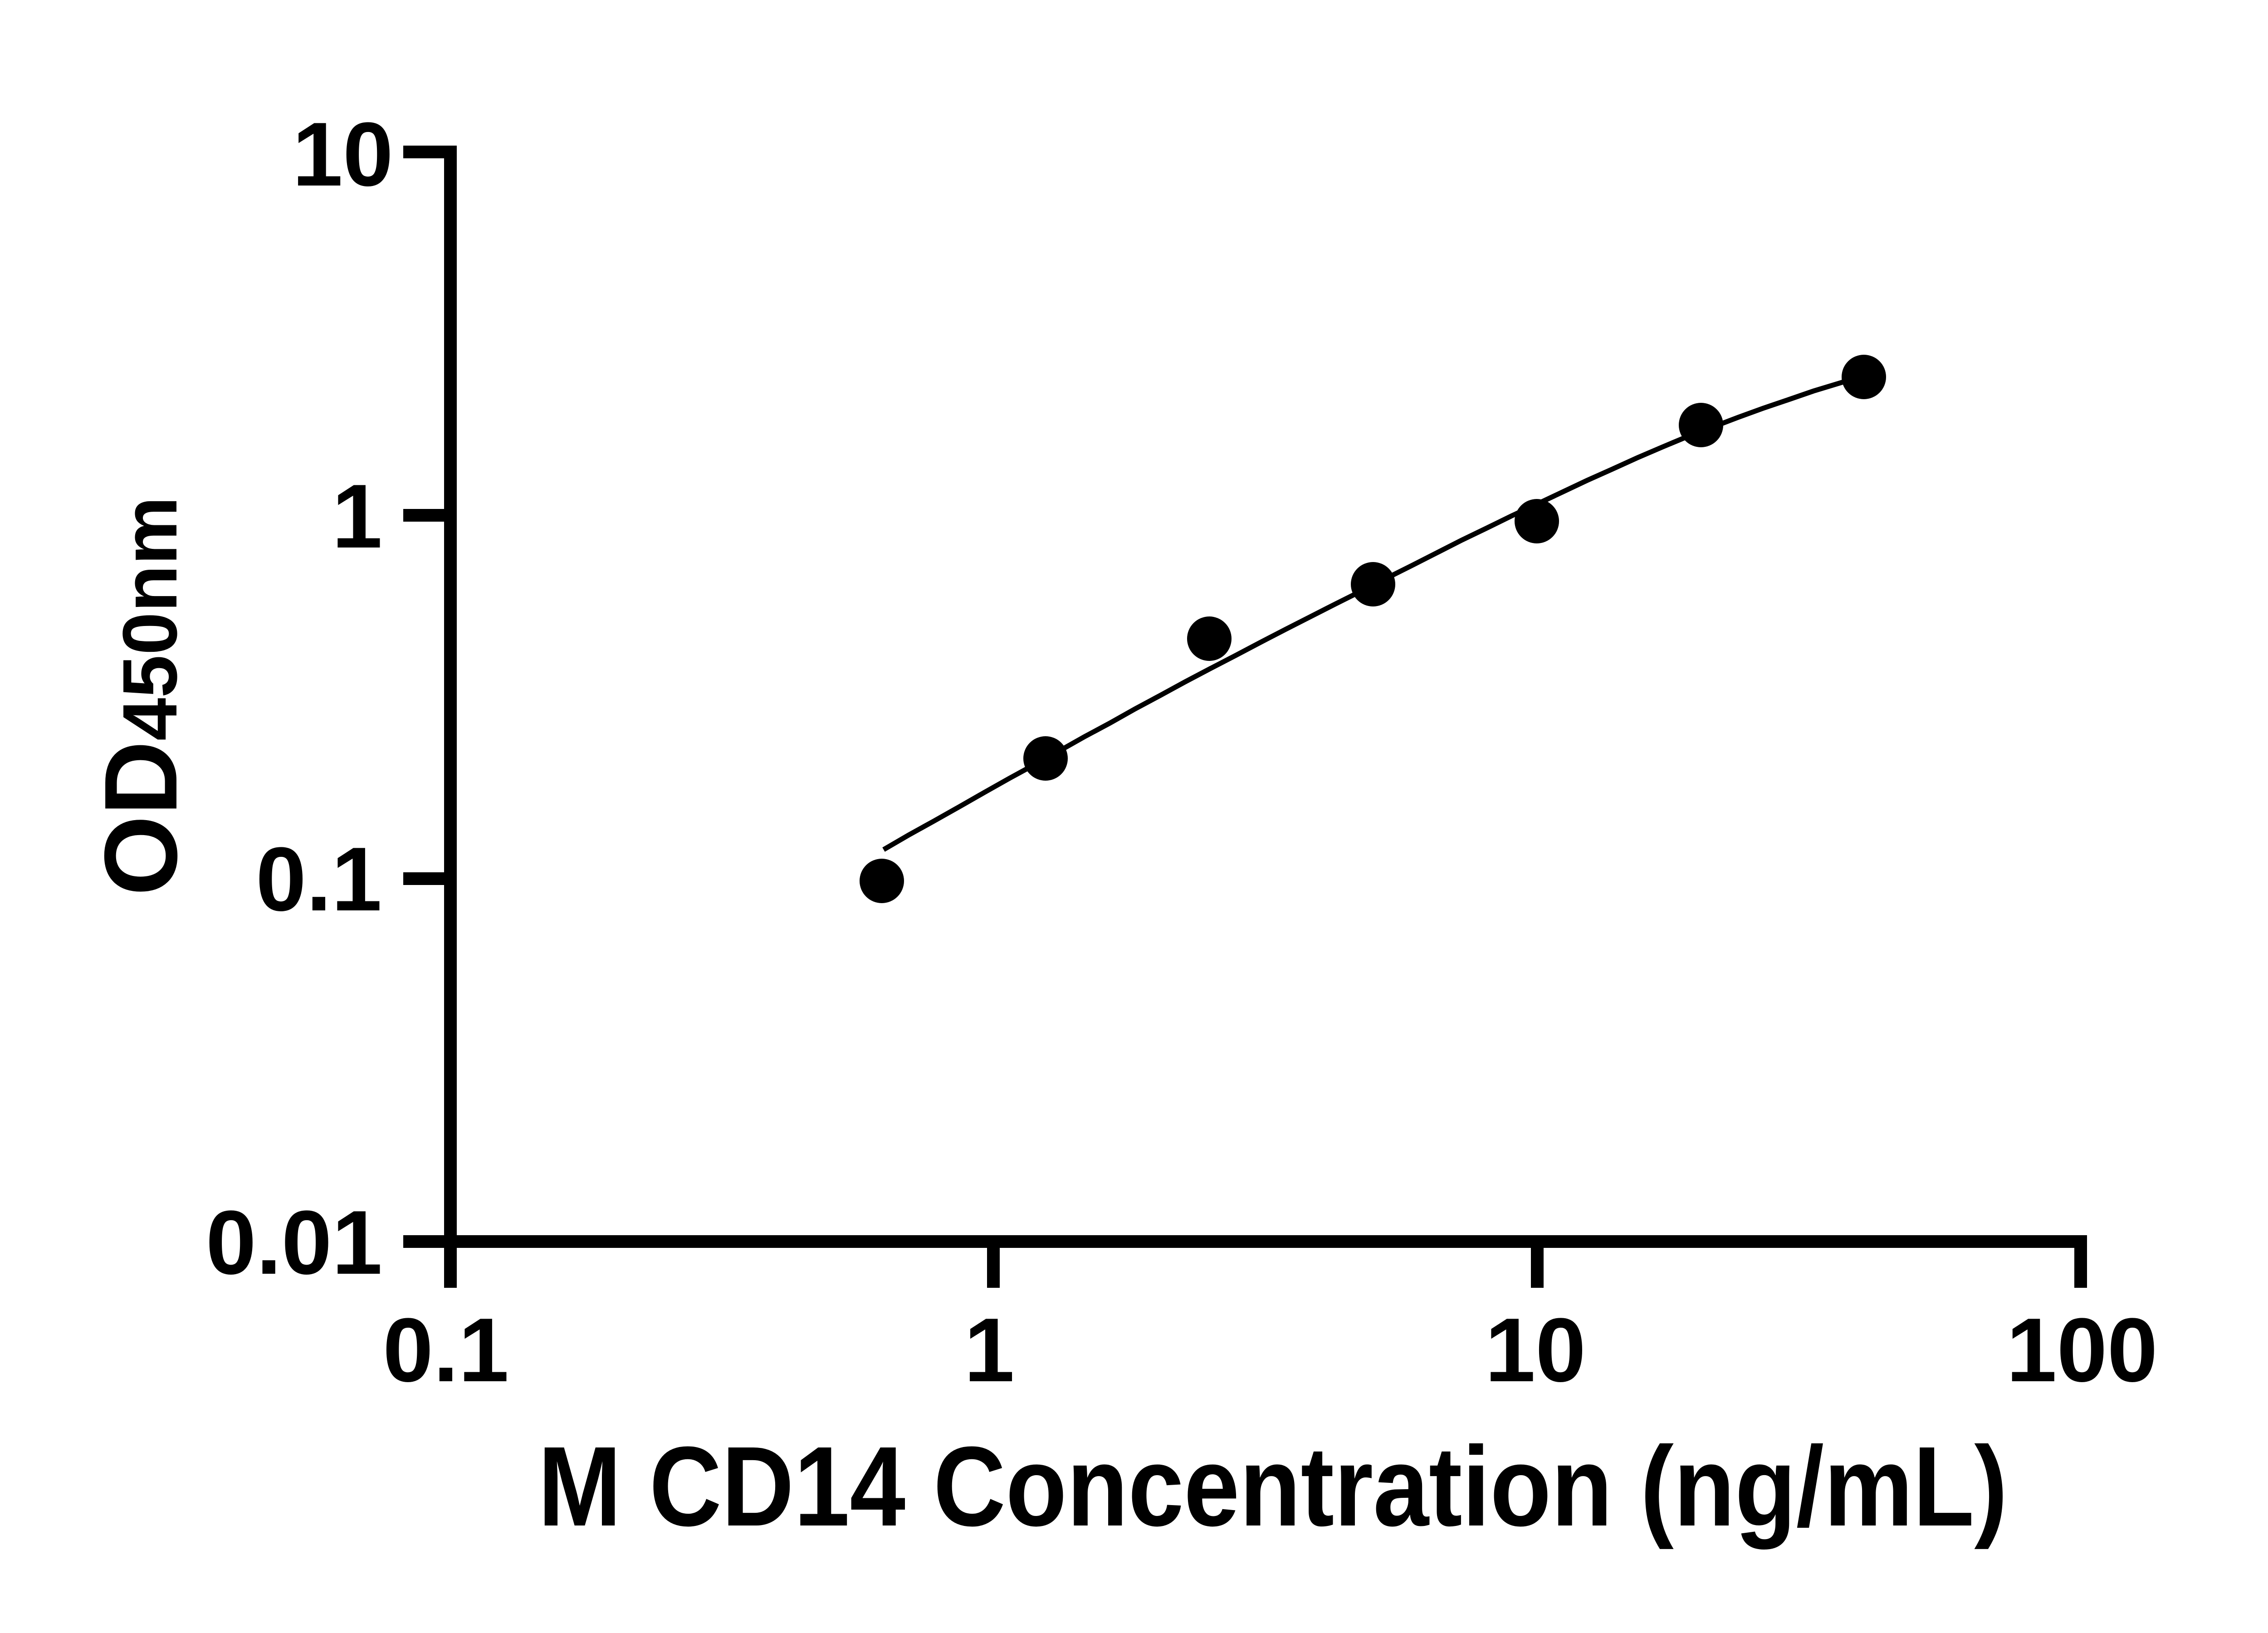  I want to click on svg-text: 100, so click(2082, 1350).